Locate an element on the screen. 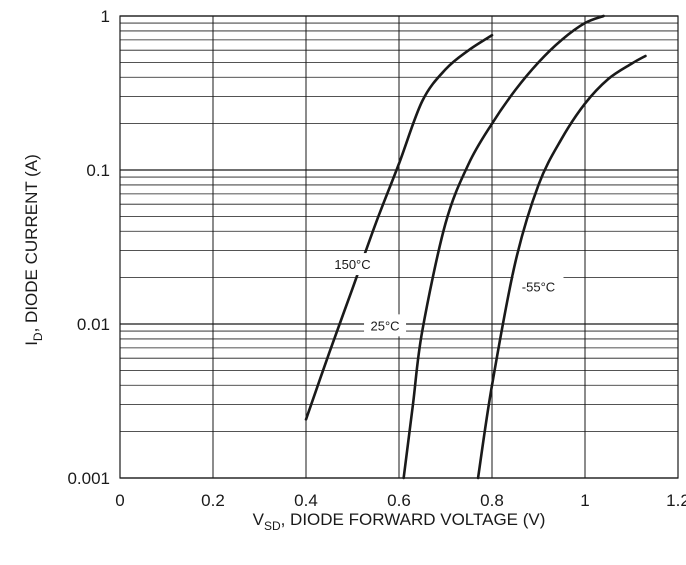  series-label-2: 25°C is located at coordinates (385, 325).